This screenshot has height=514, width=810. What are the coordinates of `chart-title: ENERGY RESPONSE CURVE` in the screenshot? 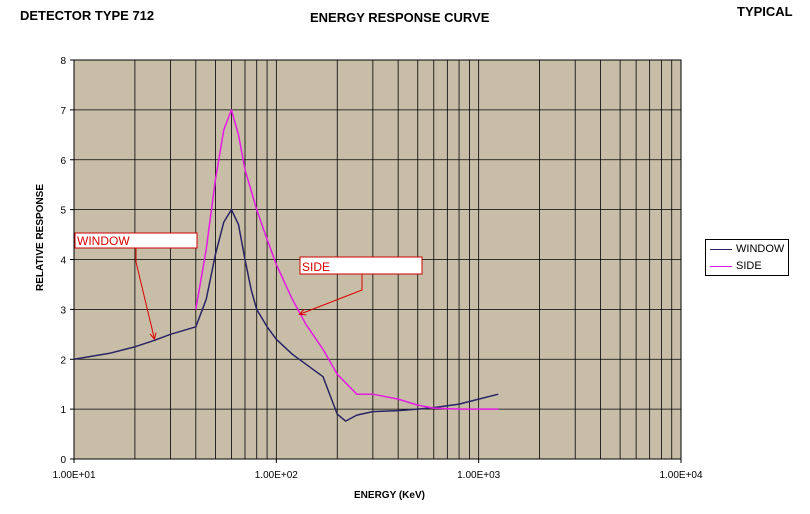 It's located at (400, 17).